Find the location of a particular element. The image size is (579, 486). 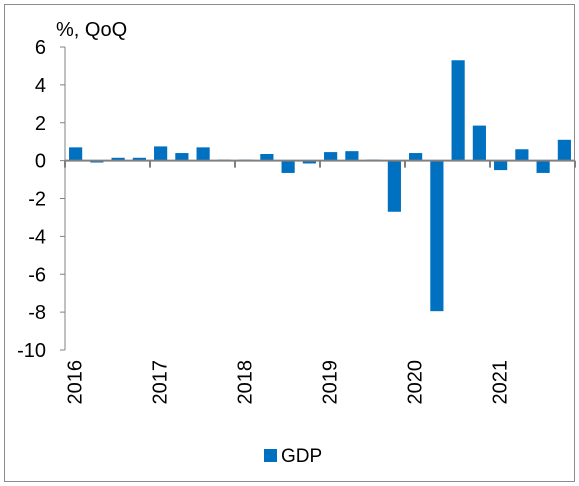

legend-swatch-gdp is located at coordinates (270, 455).